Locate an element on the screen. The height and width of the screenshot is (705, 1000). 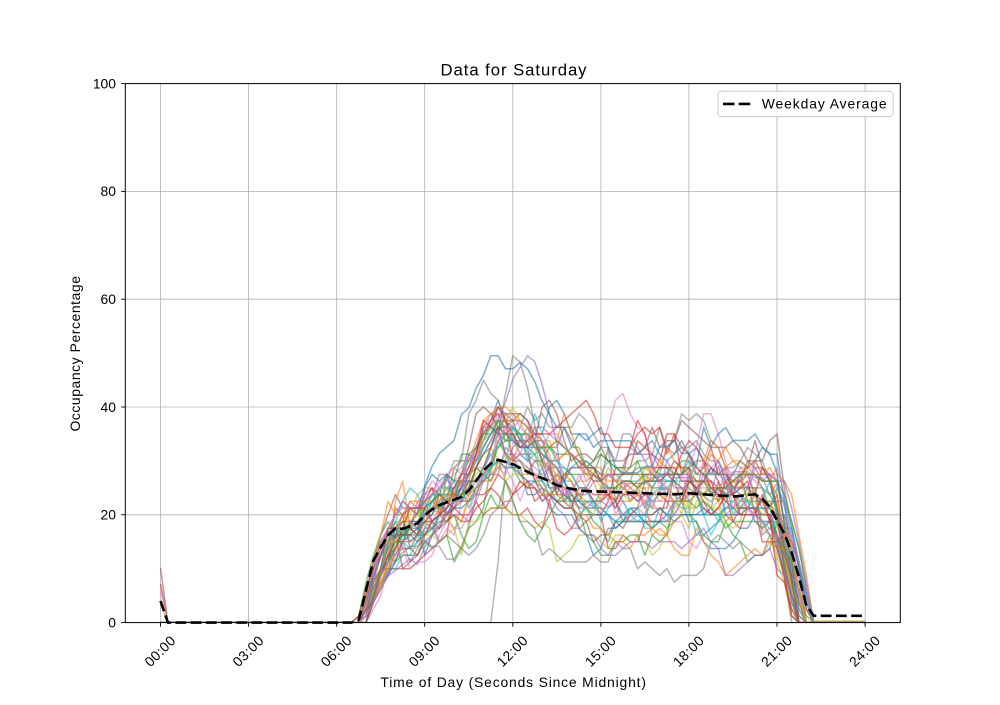
svg-text: Data for Saturday is located at coordinates (514, 70).